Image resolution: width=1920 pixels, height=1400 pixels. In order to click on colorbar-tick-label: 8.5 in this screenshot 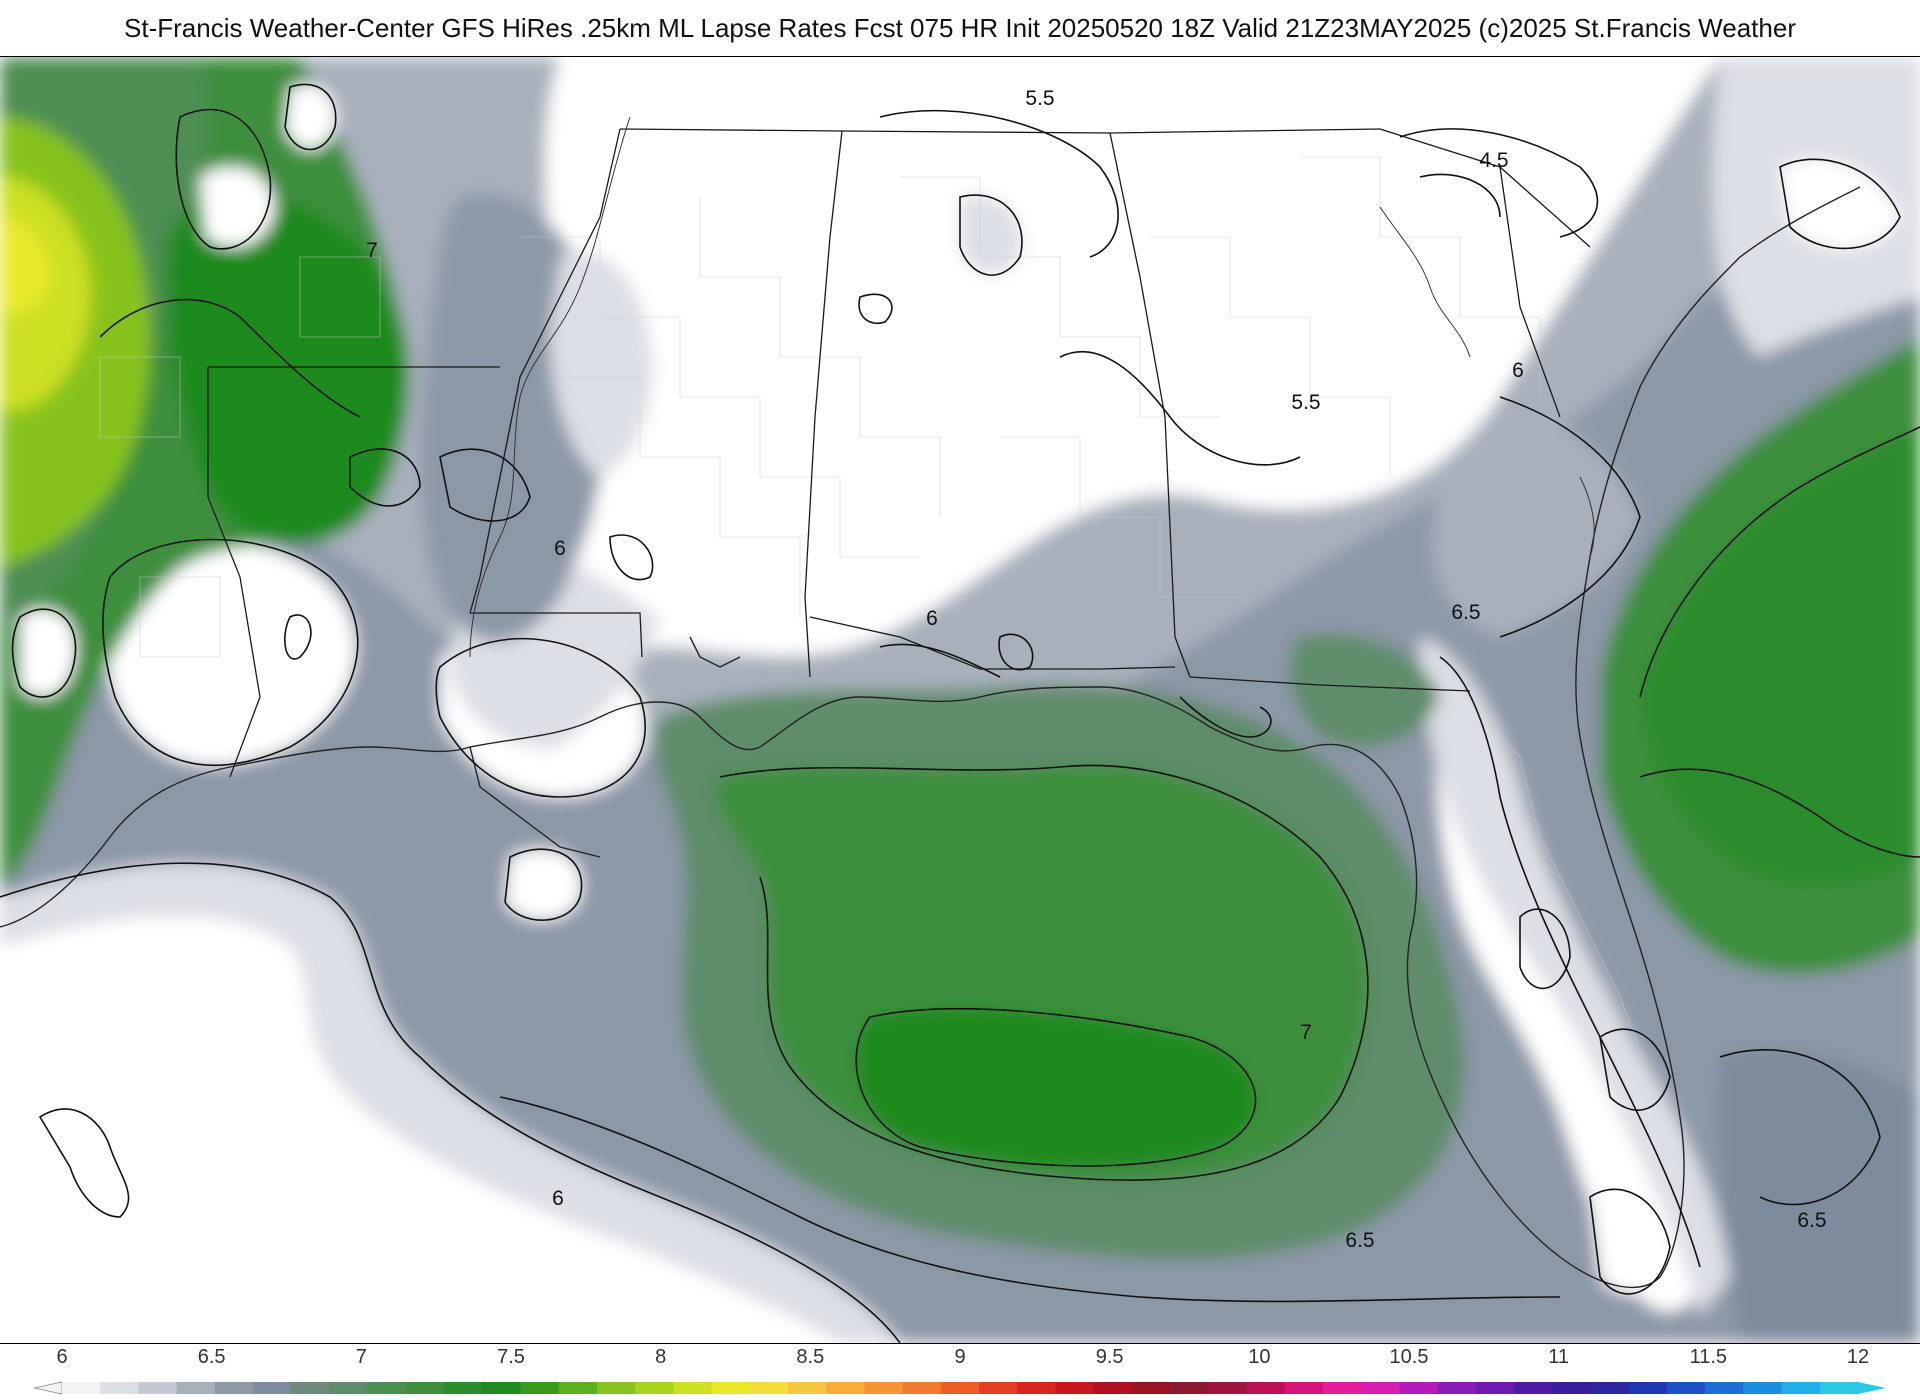, I will do `click(810, 1357)`.